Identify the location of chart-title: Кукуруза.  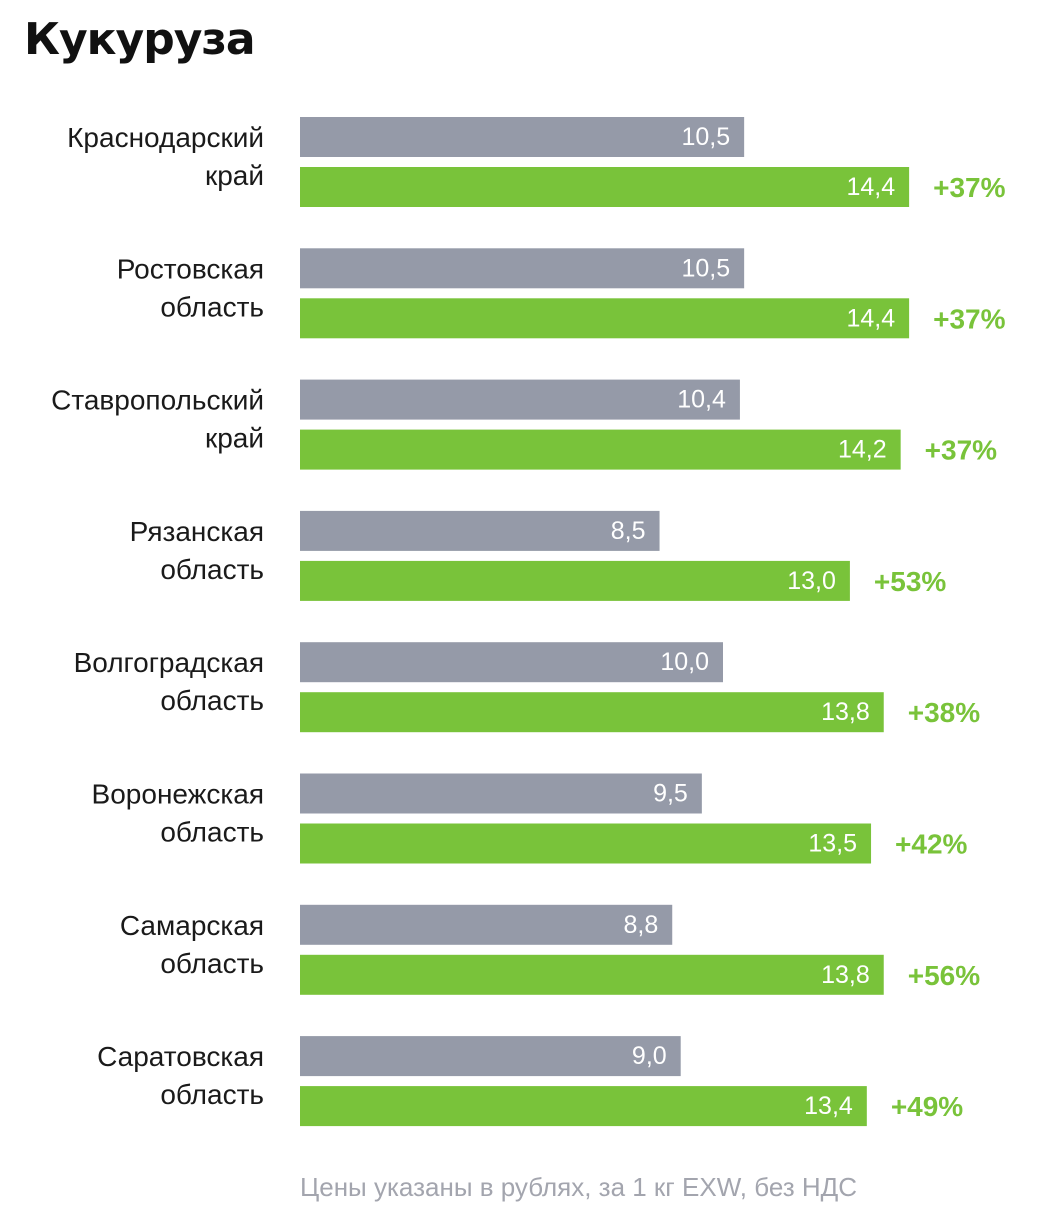
(140, 39).